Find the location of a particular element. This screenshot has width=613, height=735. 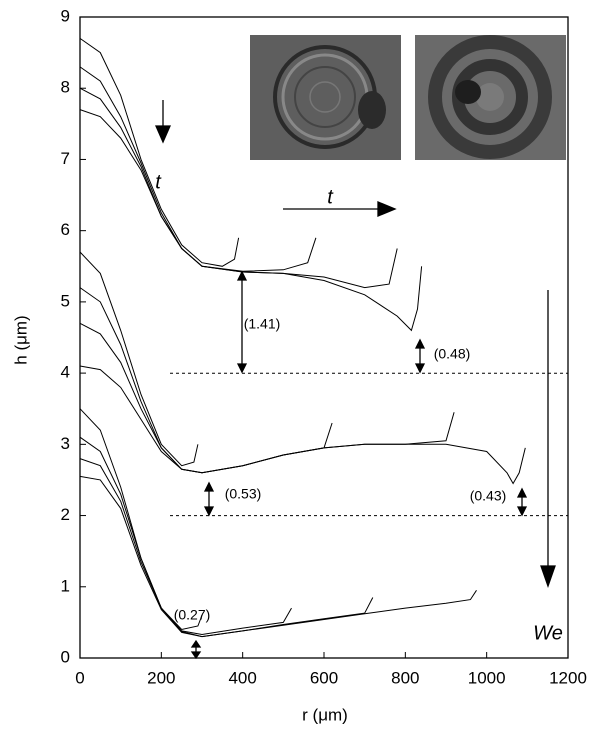

x-tick-label: 0 is located at coordinates (79, 677).